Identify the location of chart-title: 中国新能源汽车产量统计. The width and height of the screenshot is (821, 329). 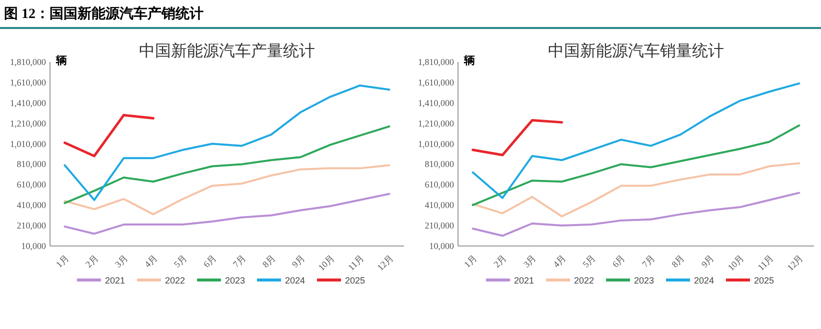
(227, 51).